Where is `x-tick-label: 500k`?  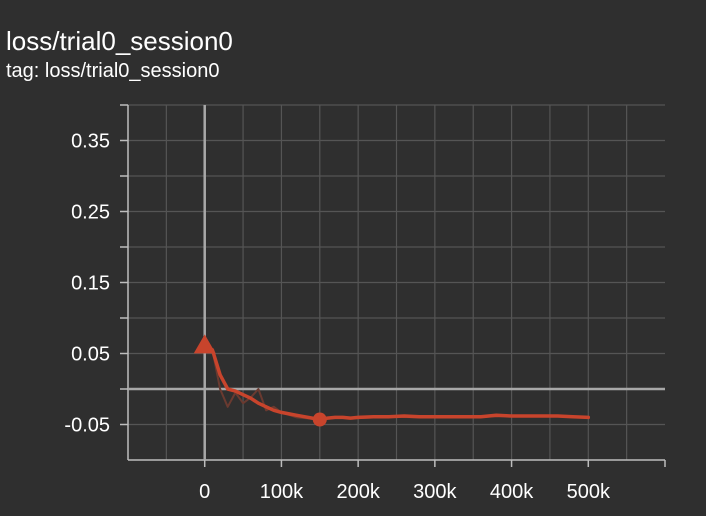 x-tick-label: 500k is located at coordinates (589, 492).